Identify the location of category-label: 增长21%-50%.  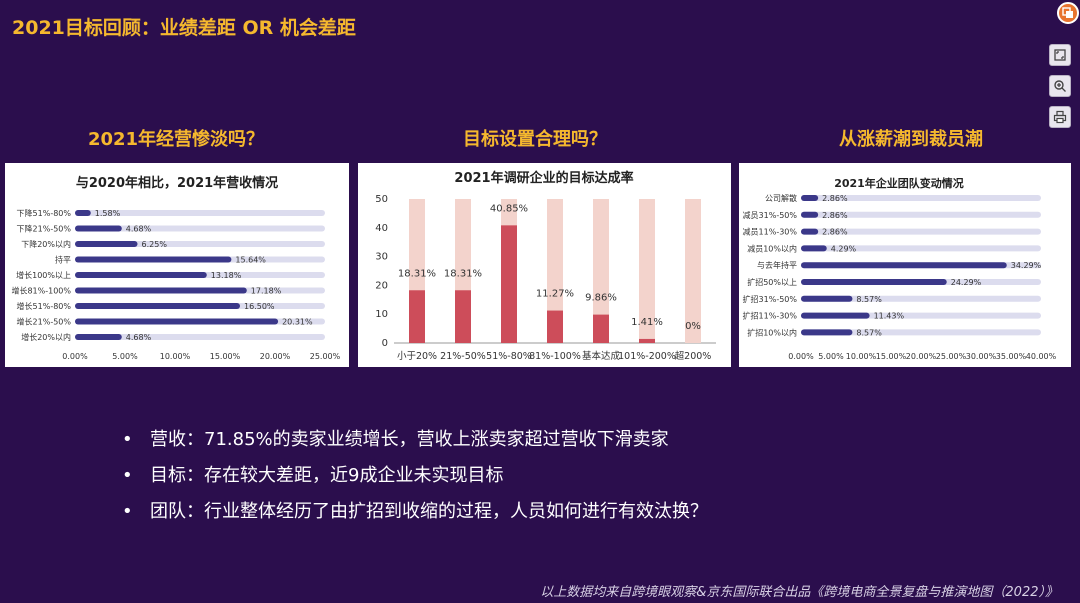
(44, 322).